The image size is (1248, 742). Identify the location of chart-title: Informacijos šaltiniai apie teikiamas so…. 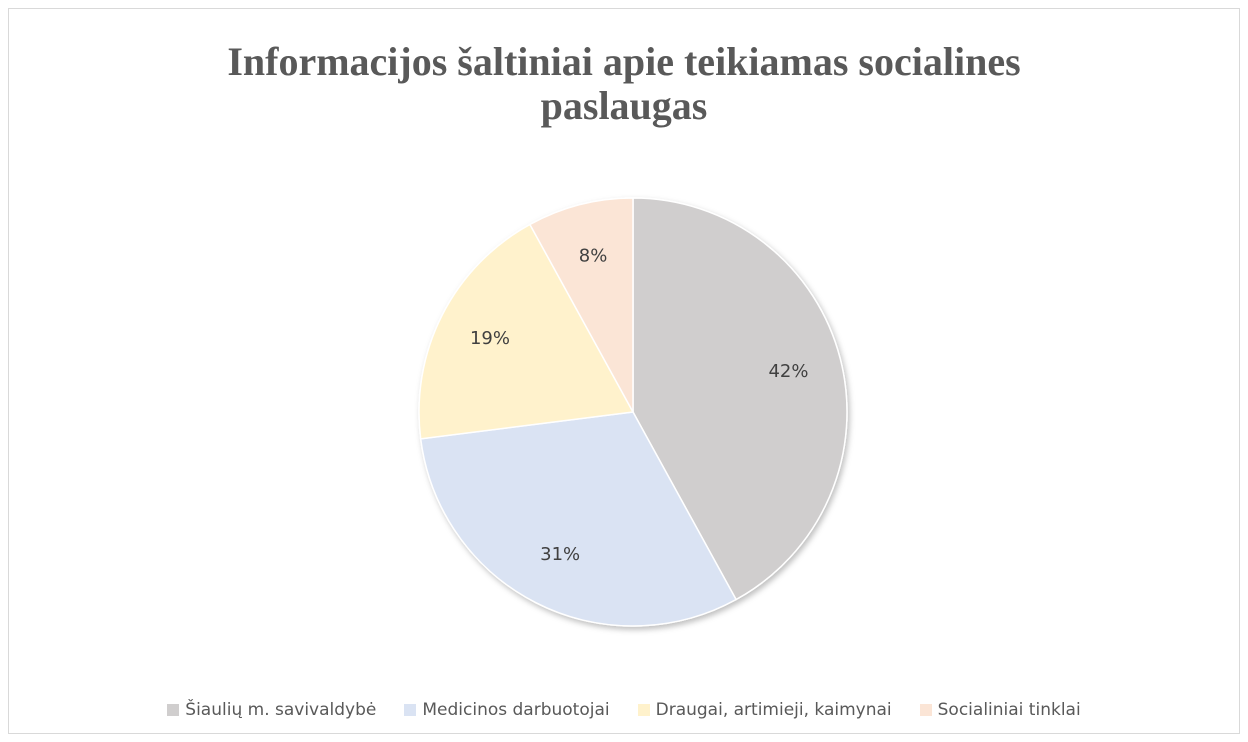
(624, 83).